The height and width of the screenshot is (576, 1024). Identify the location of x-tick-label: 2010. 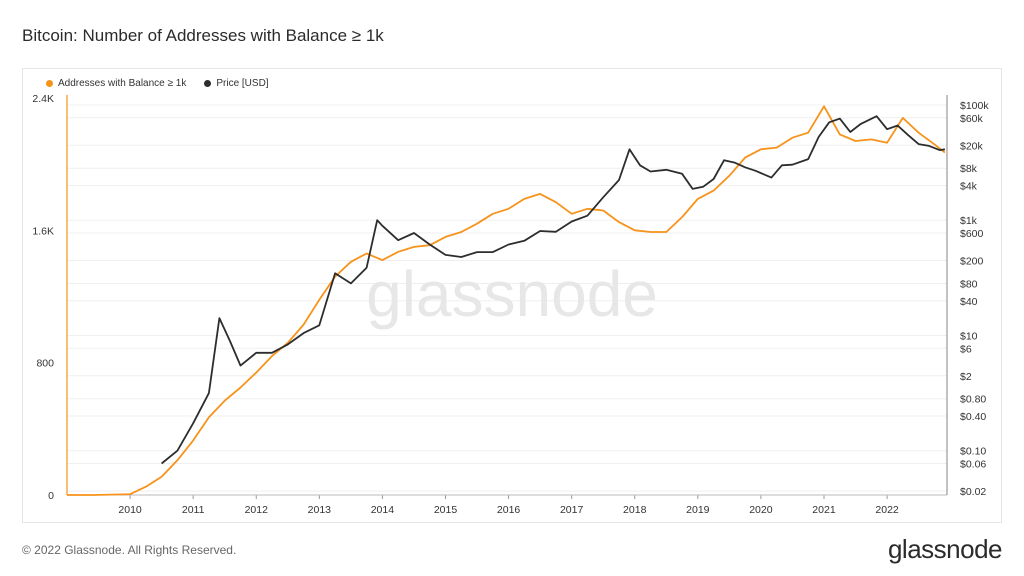
(130, 510).